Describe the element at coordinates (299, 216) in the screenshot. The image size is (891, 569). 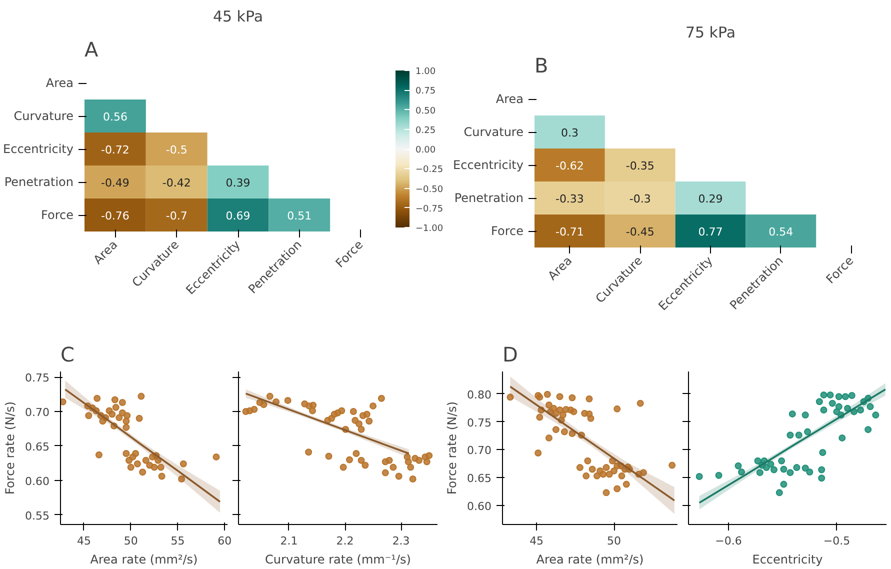
I see `data-label: 0.51` at that location.